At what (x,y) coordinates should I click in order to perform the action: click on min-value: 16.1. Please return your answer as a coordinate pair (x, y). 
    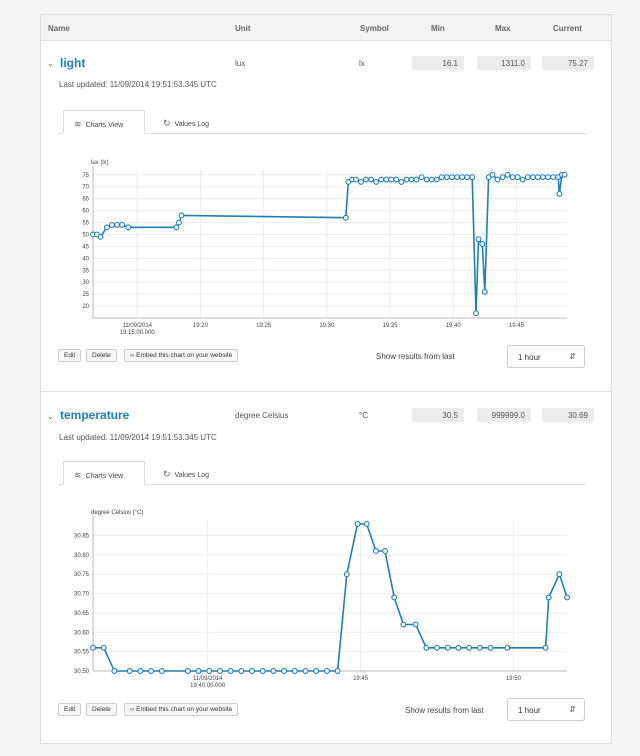
    Looking at the image, I should click on (438, 63).